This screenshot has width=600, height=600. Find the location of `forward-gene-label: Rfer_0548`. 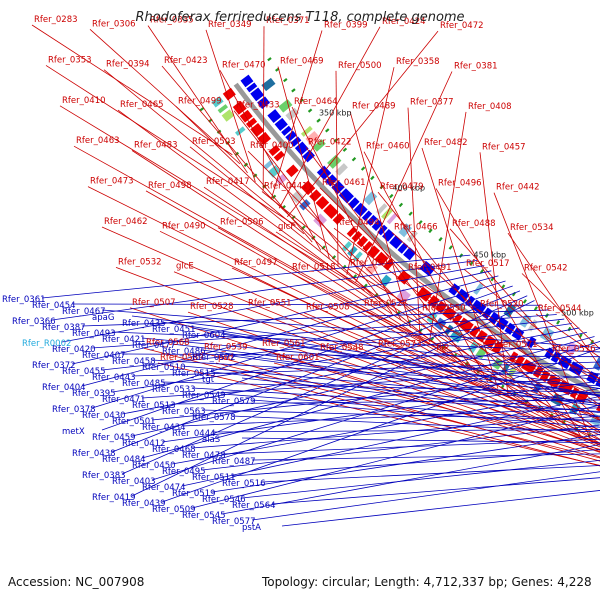

forward-gene-label: Rfer_0548 is located at coordinates (342, 348).